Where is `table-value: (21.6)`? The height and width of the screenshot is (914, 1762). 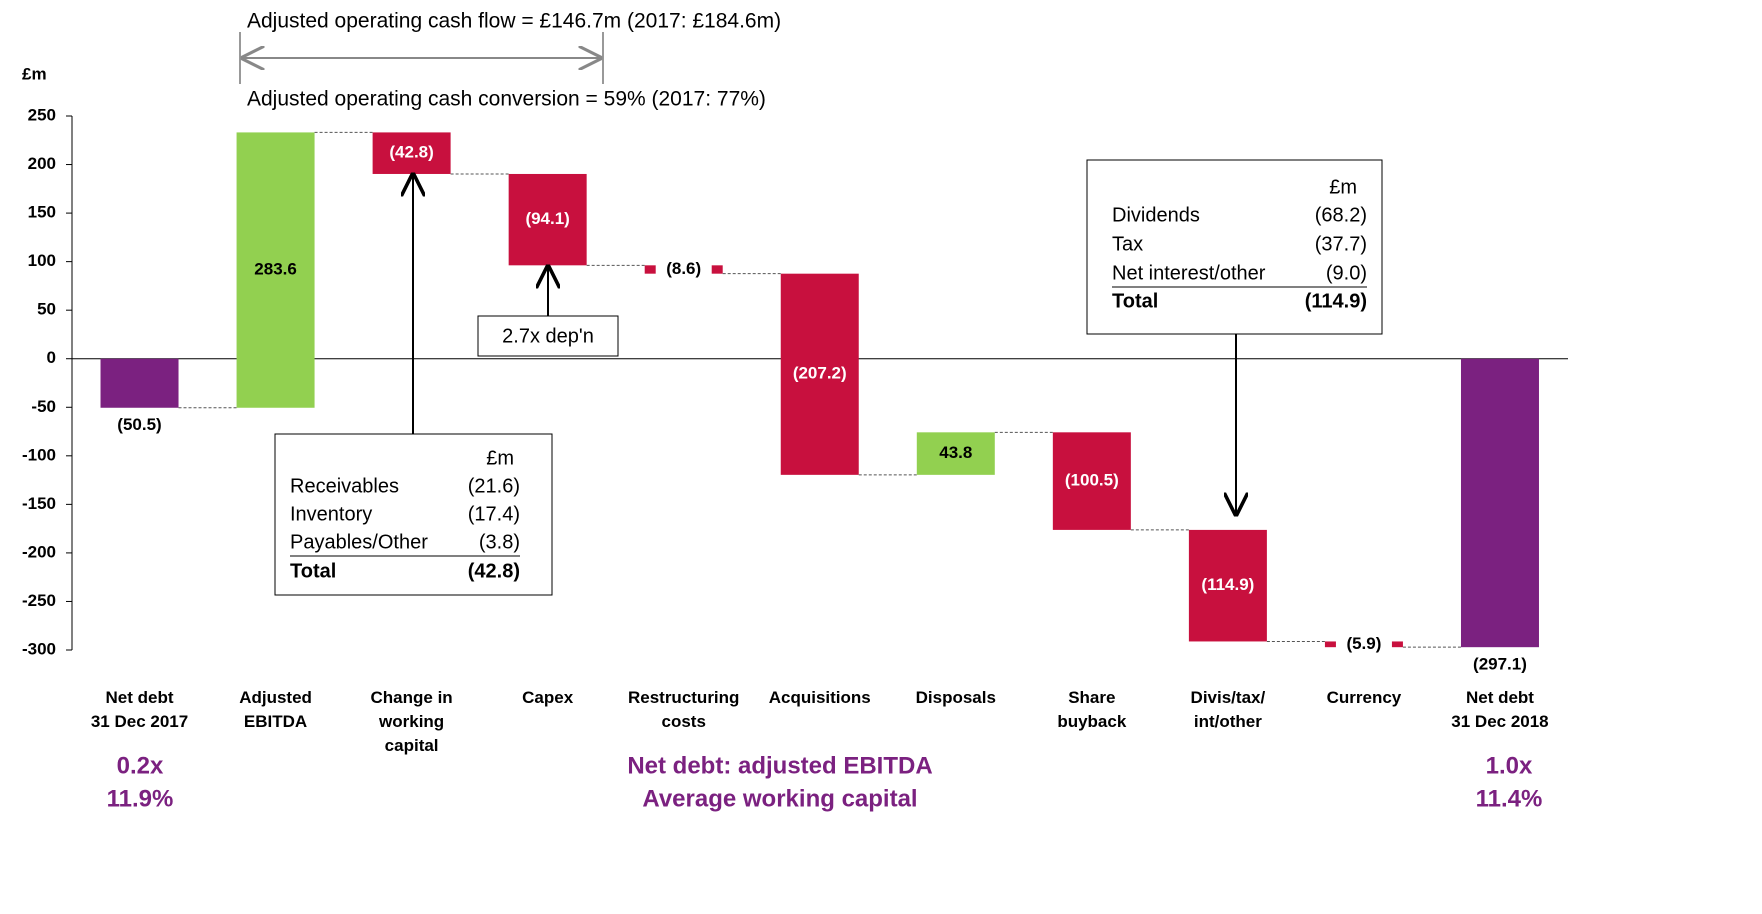
table-value: (21.6) is located at coordinates (494, 486).